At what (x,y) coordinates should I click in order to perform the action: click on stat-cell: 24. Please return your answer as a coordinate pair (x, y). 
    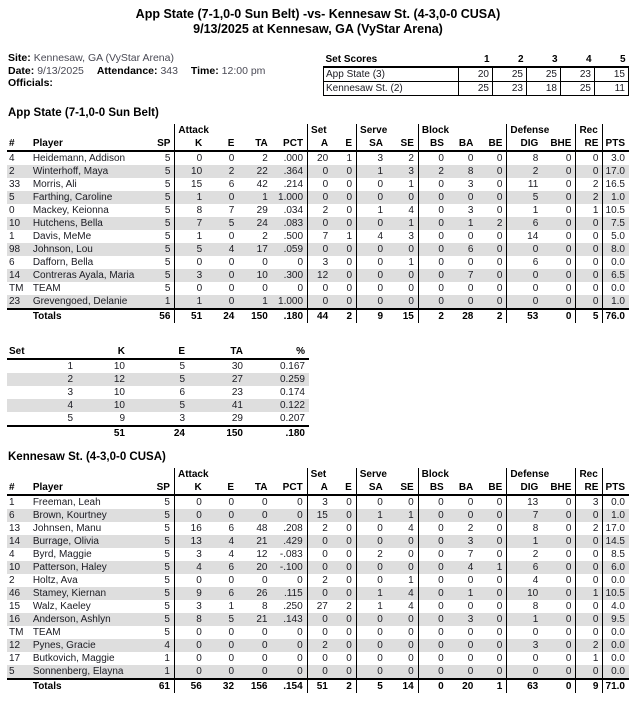
    Looking at the image, I should click on (262, 223).